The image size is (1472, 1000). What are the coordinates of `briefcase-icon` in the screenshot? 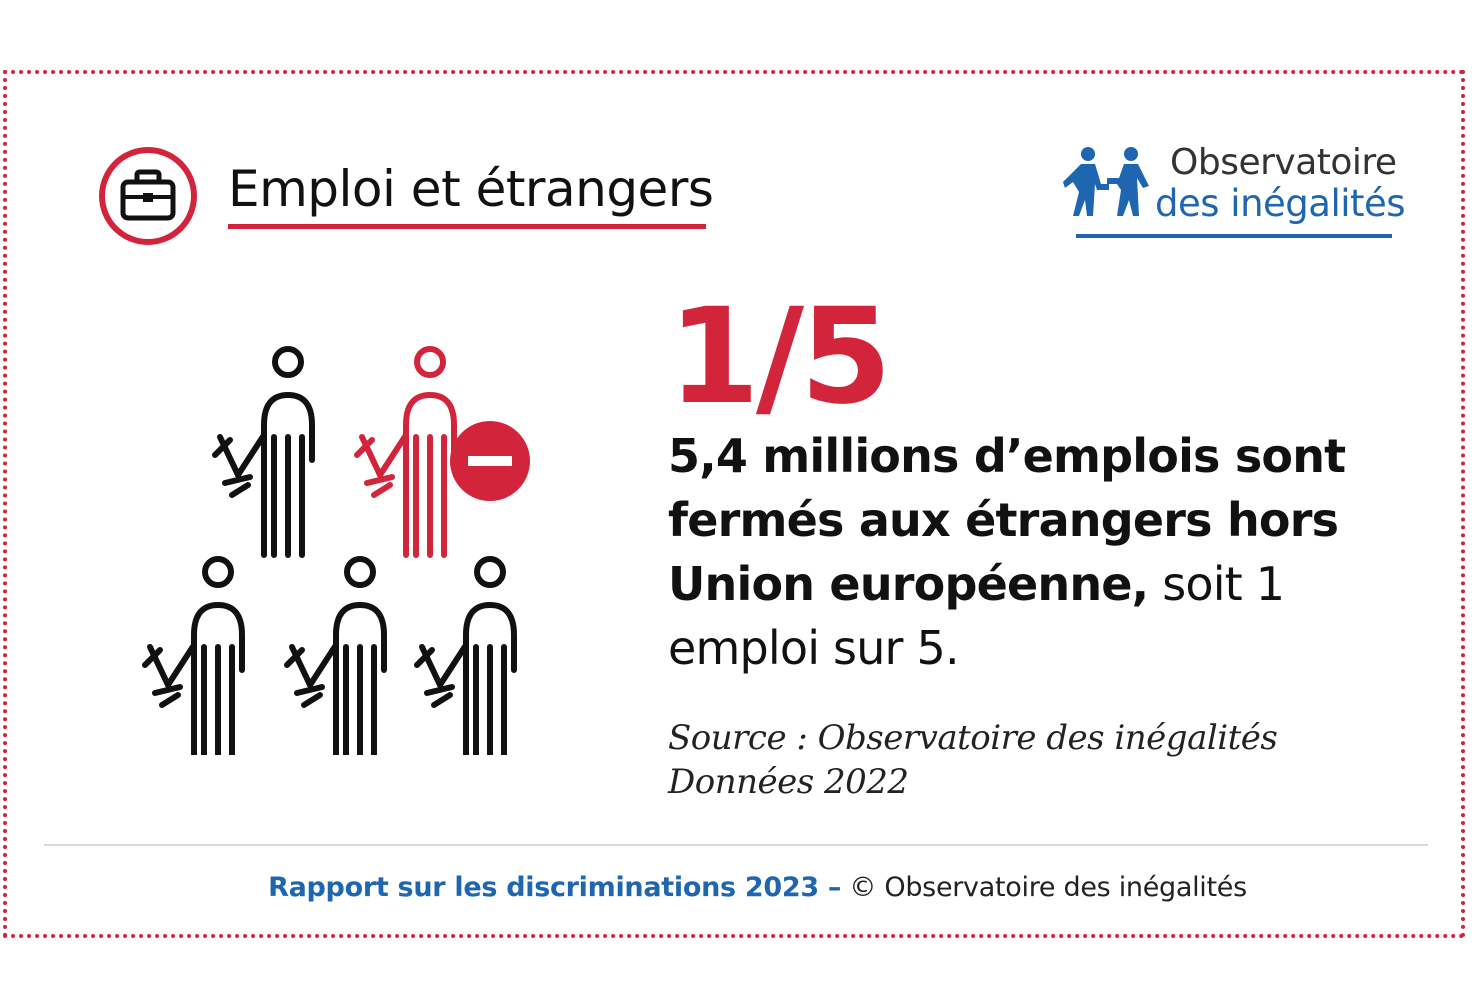 It's located at (148, 196).